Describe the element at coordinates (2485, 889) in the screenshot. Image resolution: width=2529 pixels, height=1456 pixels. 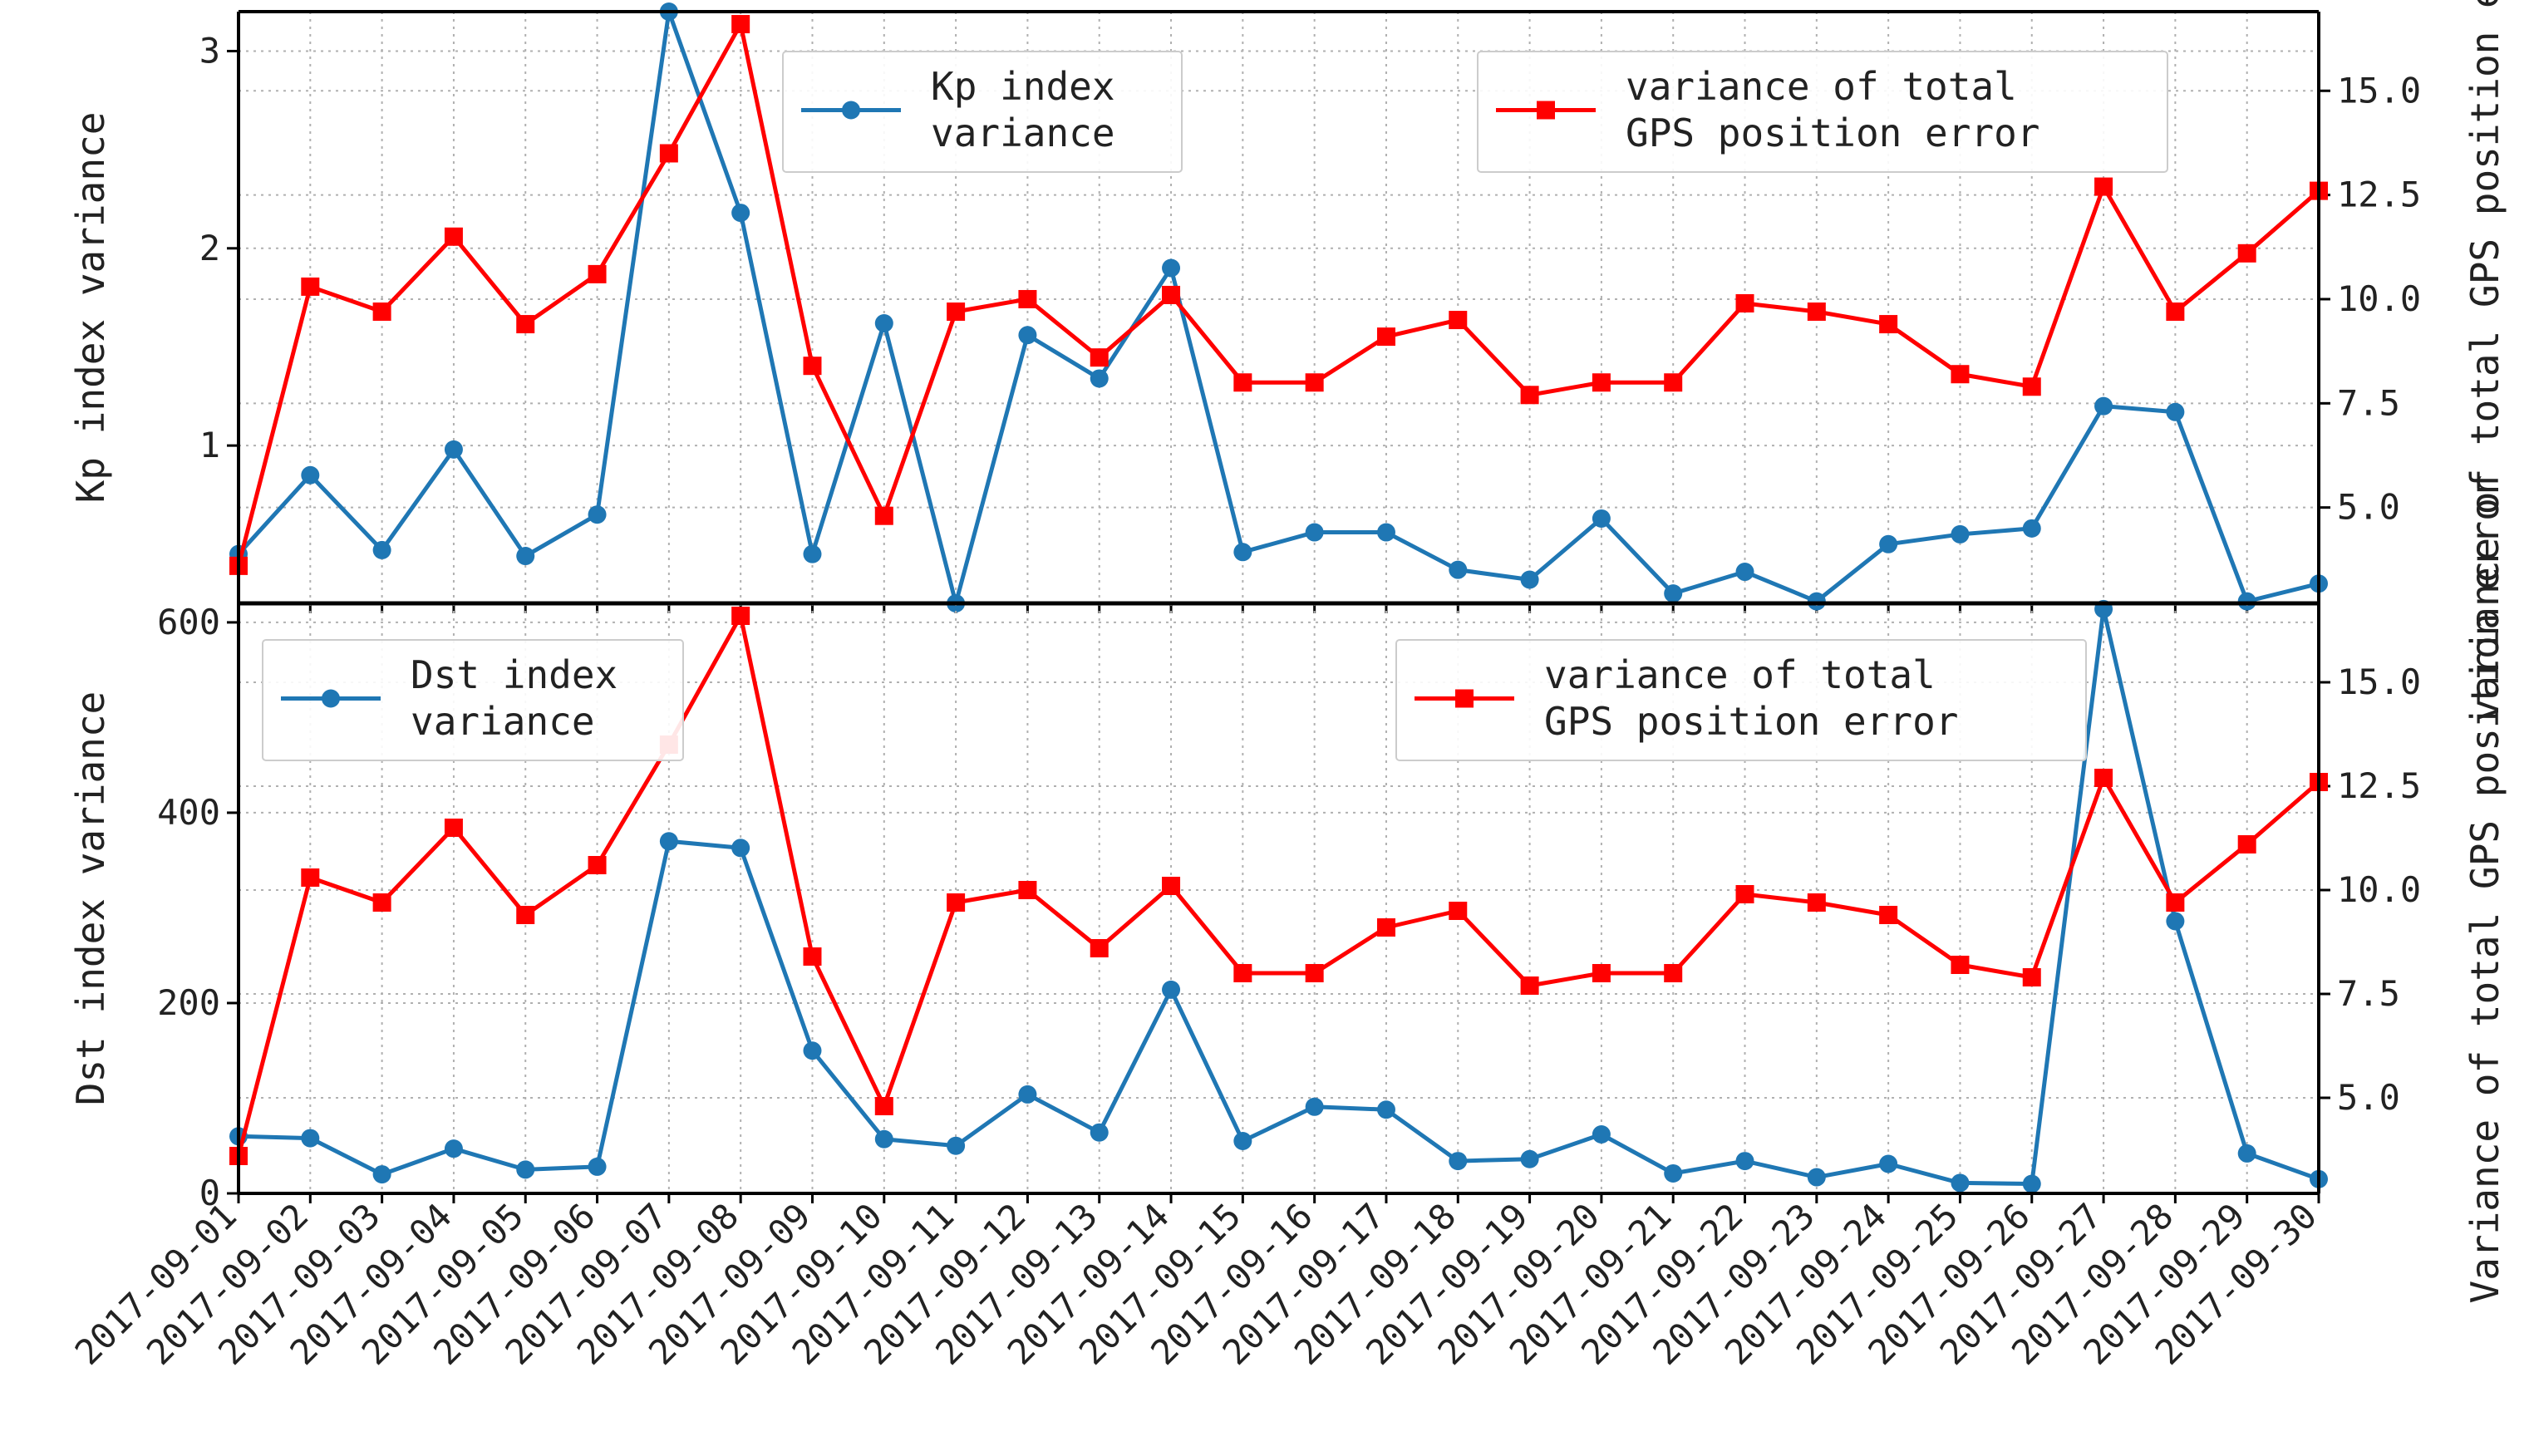
I see `y2-axis-label: Variance of total GPS position error` at that location.